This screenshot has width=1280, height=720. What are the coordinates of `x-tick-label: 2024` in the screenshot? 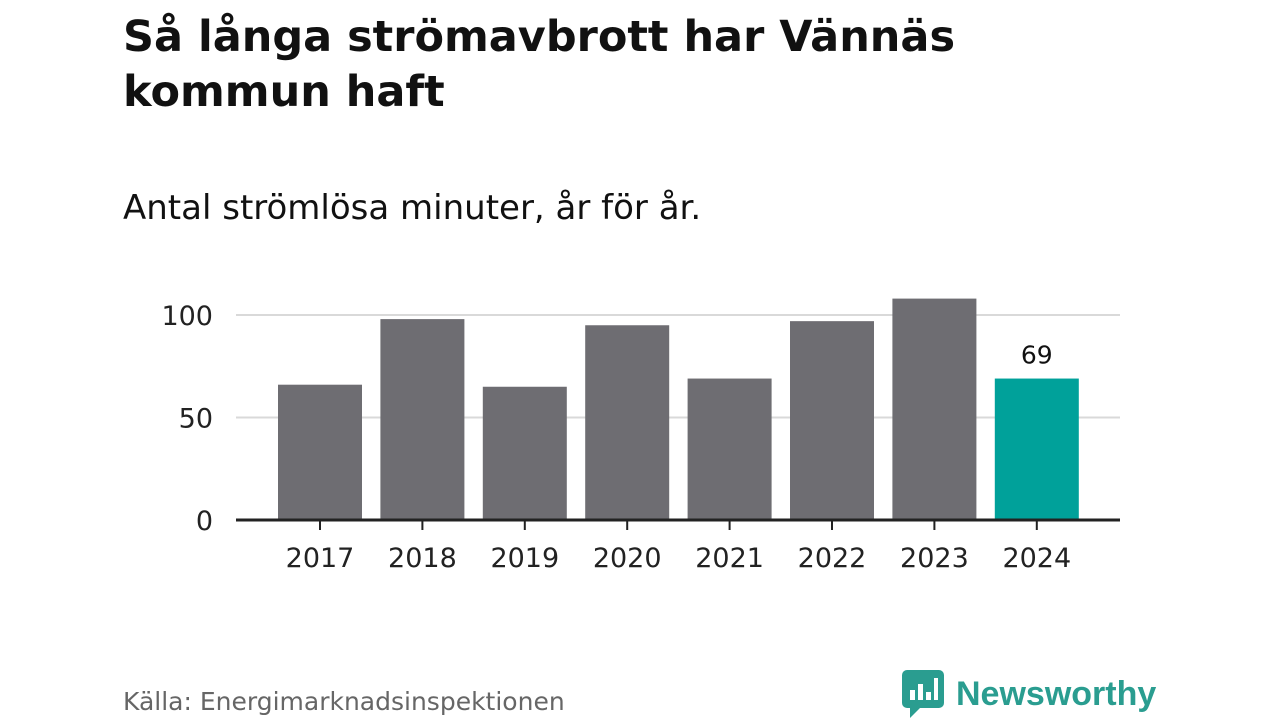 It's located at (1036, 558).